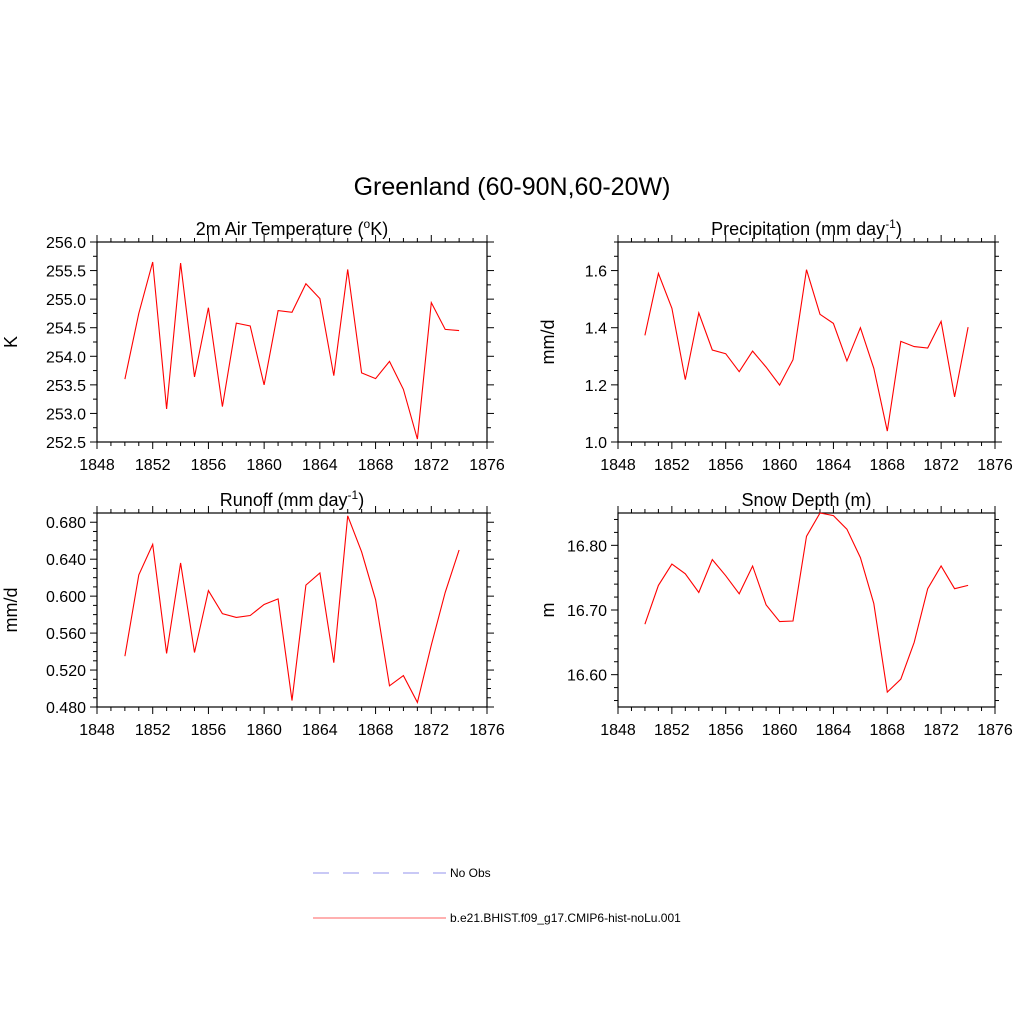 The image size is (1024, 1024). I want to click on y-tick-label: 0.680, so click(66, 523).